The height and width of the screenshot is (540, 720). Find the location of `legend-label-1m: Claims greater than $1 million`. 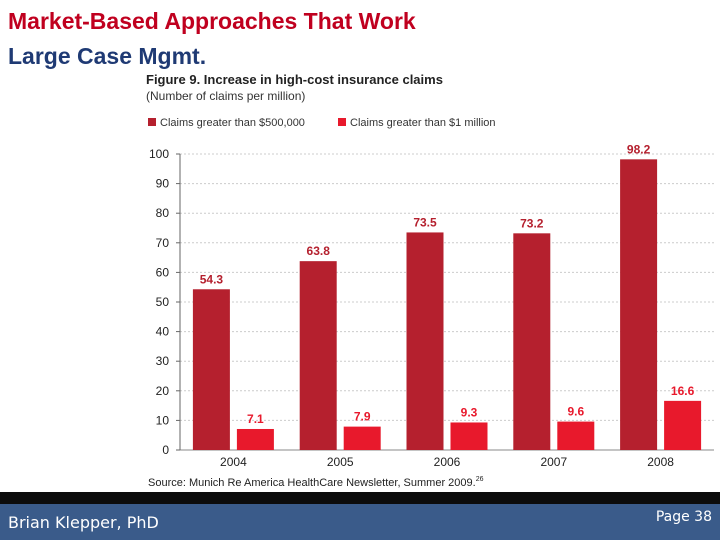

legend-label-1m: Claims greater than $1 million is located at coordinates (423, 123).